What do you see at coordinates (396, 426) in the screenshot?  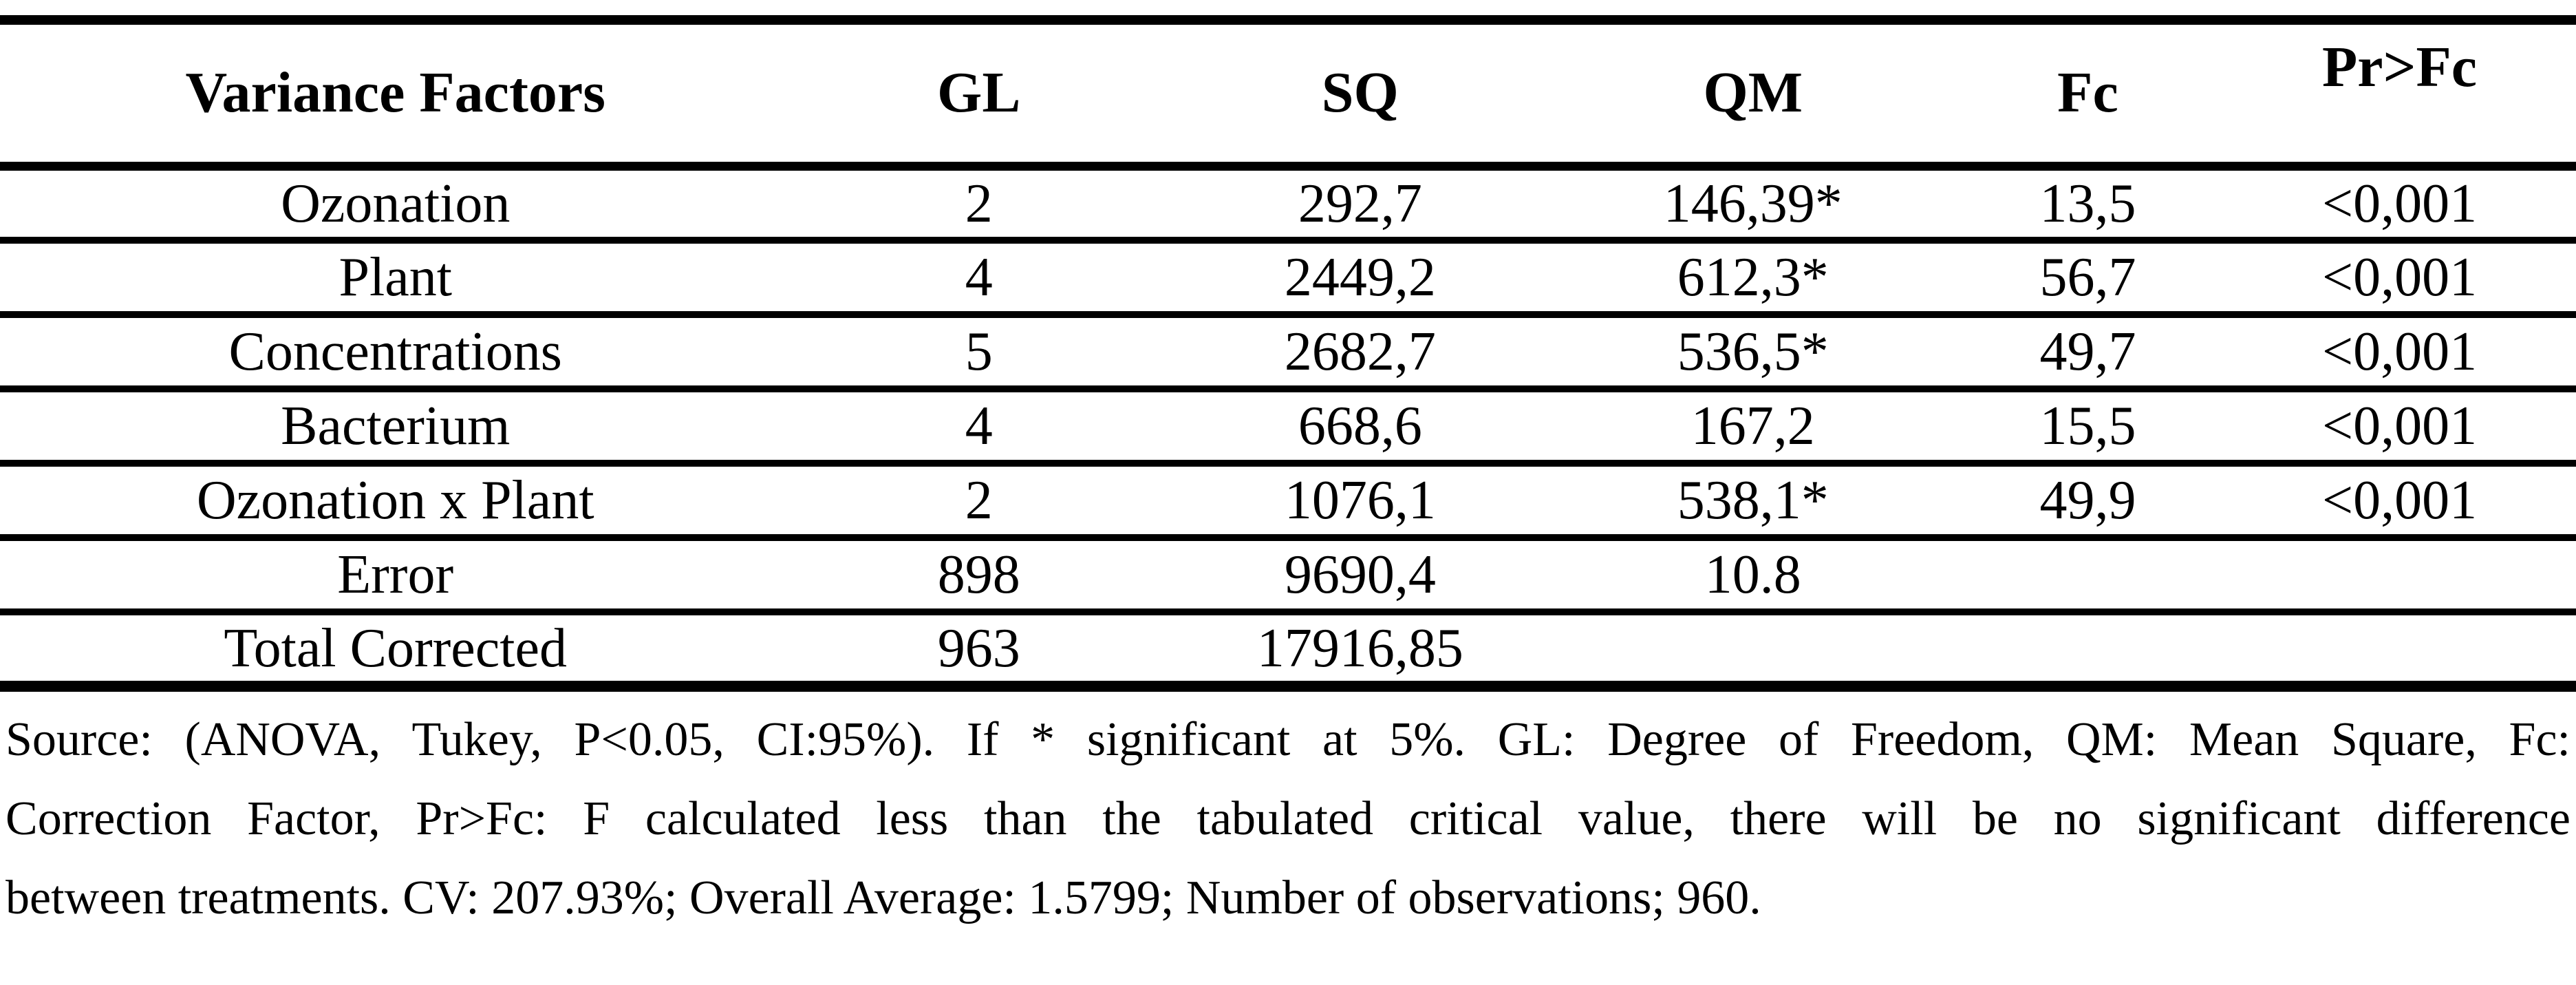 I see `cell-factor: Bacterium` at bounding box center [396, 426].